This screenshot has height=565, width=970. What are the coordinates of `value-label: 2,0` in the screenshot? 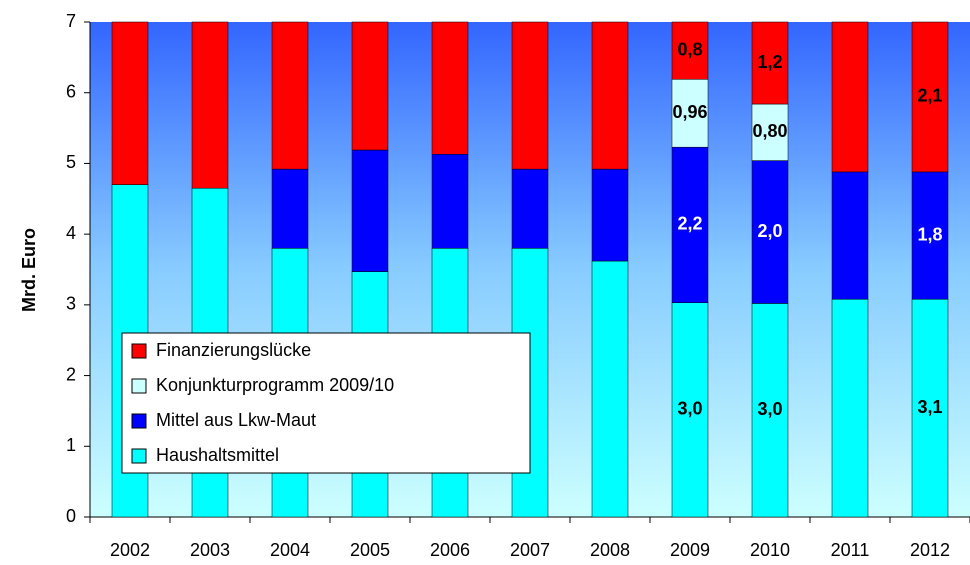 It's located at (769, 231).